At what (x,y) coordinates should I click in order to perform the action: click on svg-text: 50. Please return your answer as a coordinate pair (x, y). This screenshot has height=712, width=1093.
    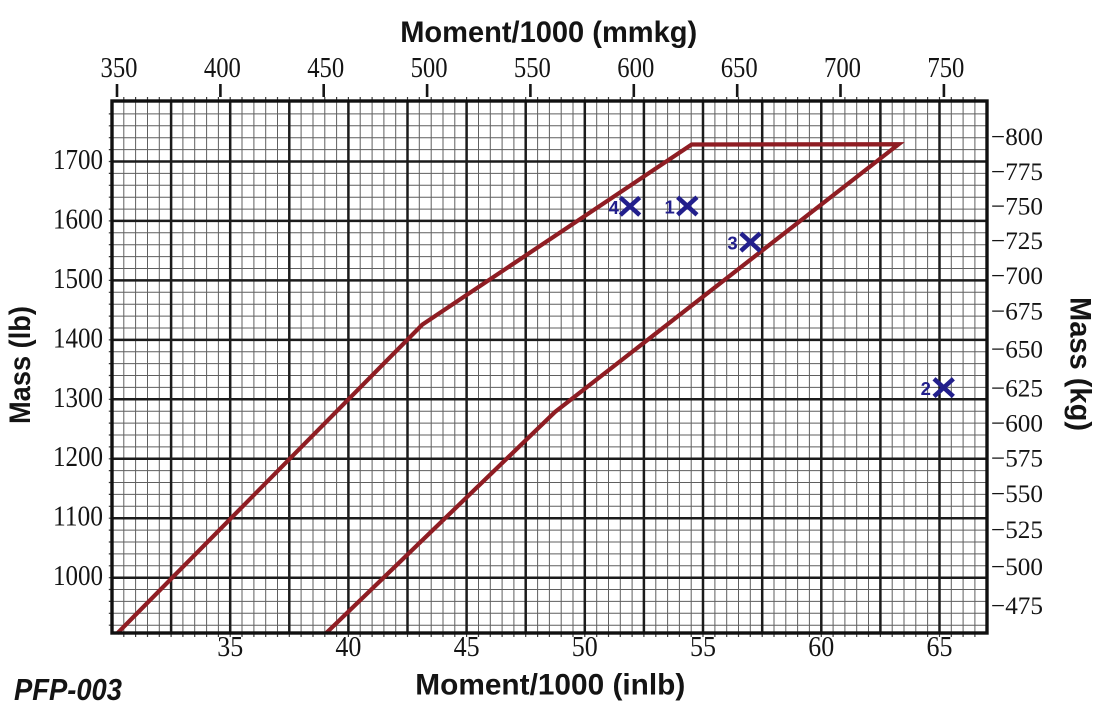
    Looking at the image, I should click on (585, 647).